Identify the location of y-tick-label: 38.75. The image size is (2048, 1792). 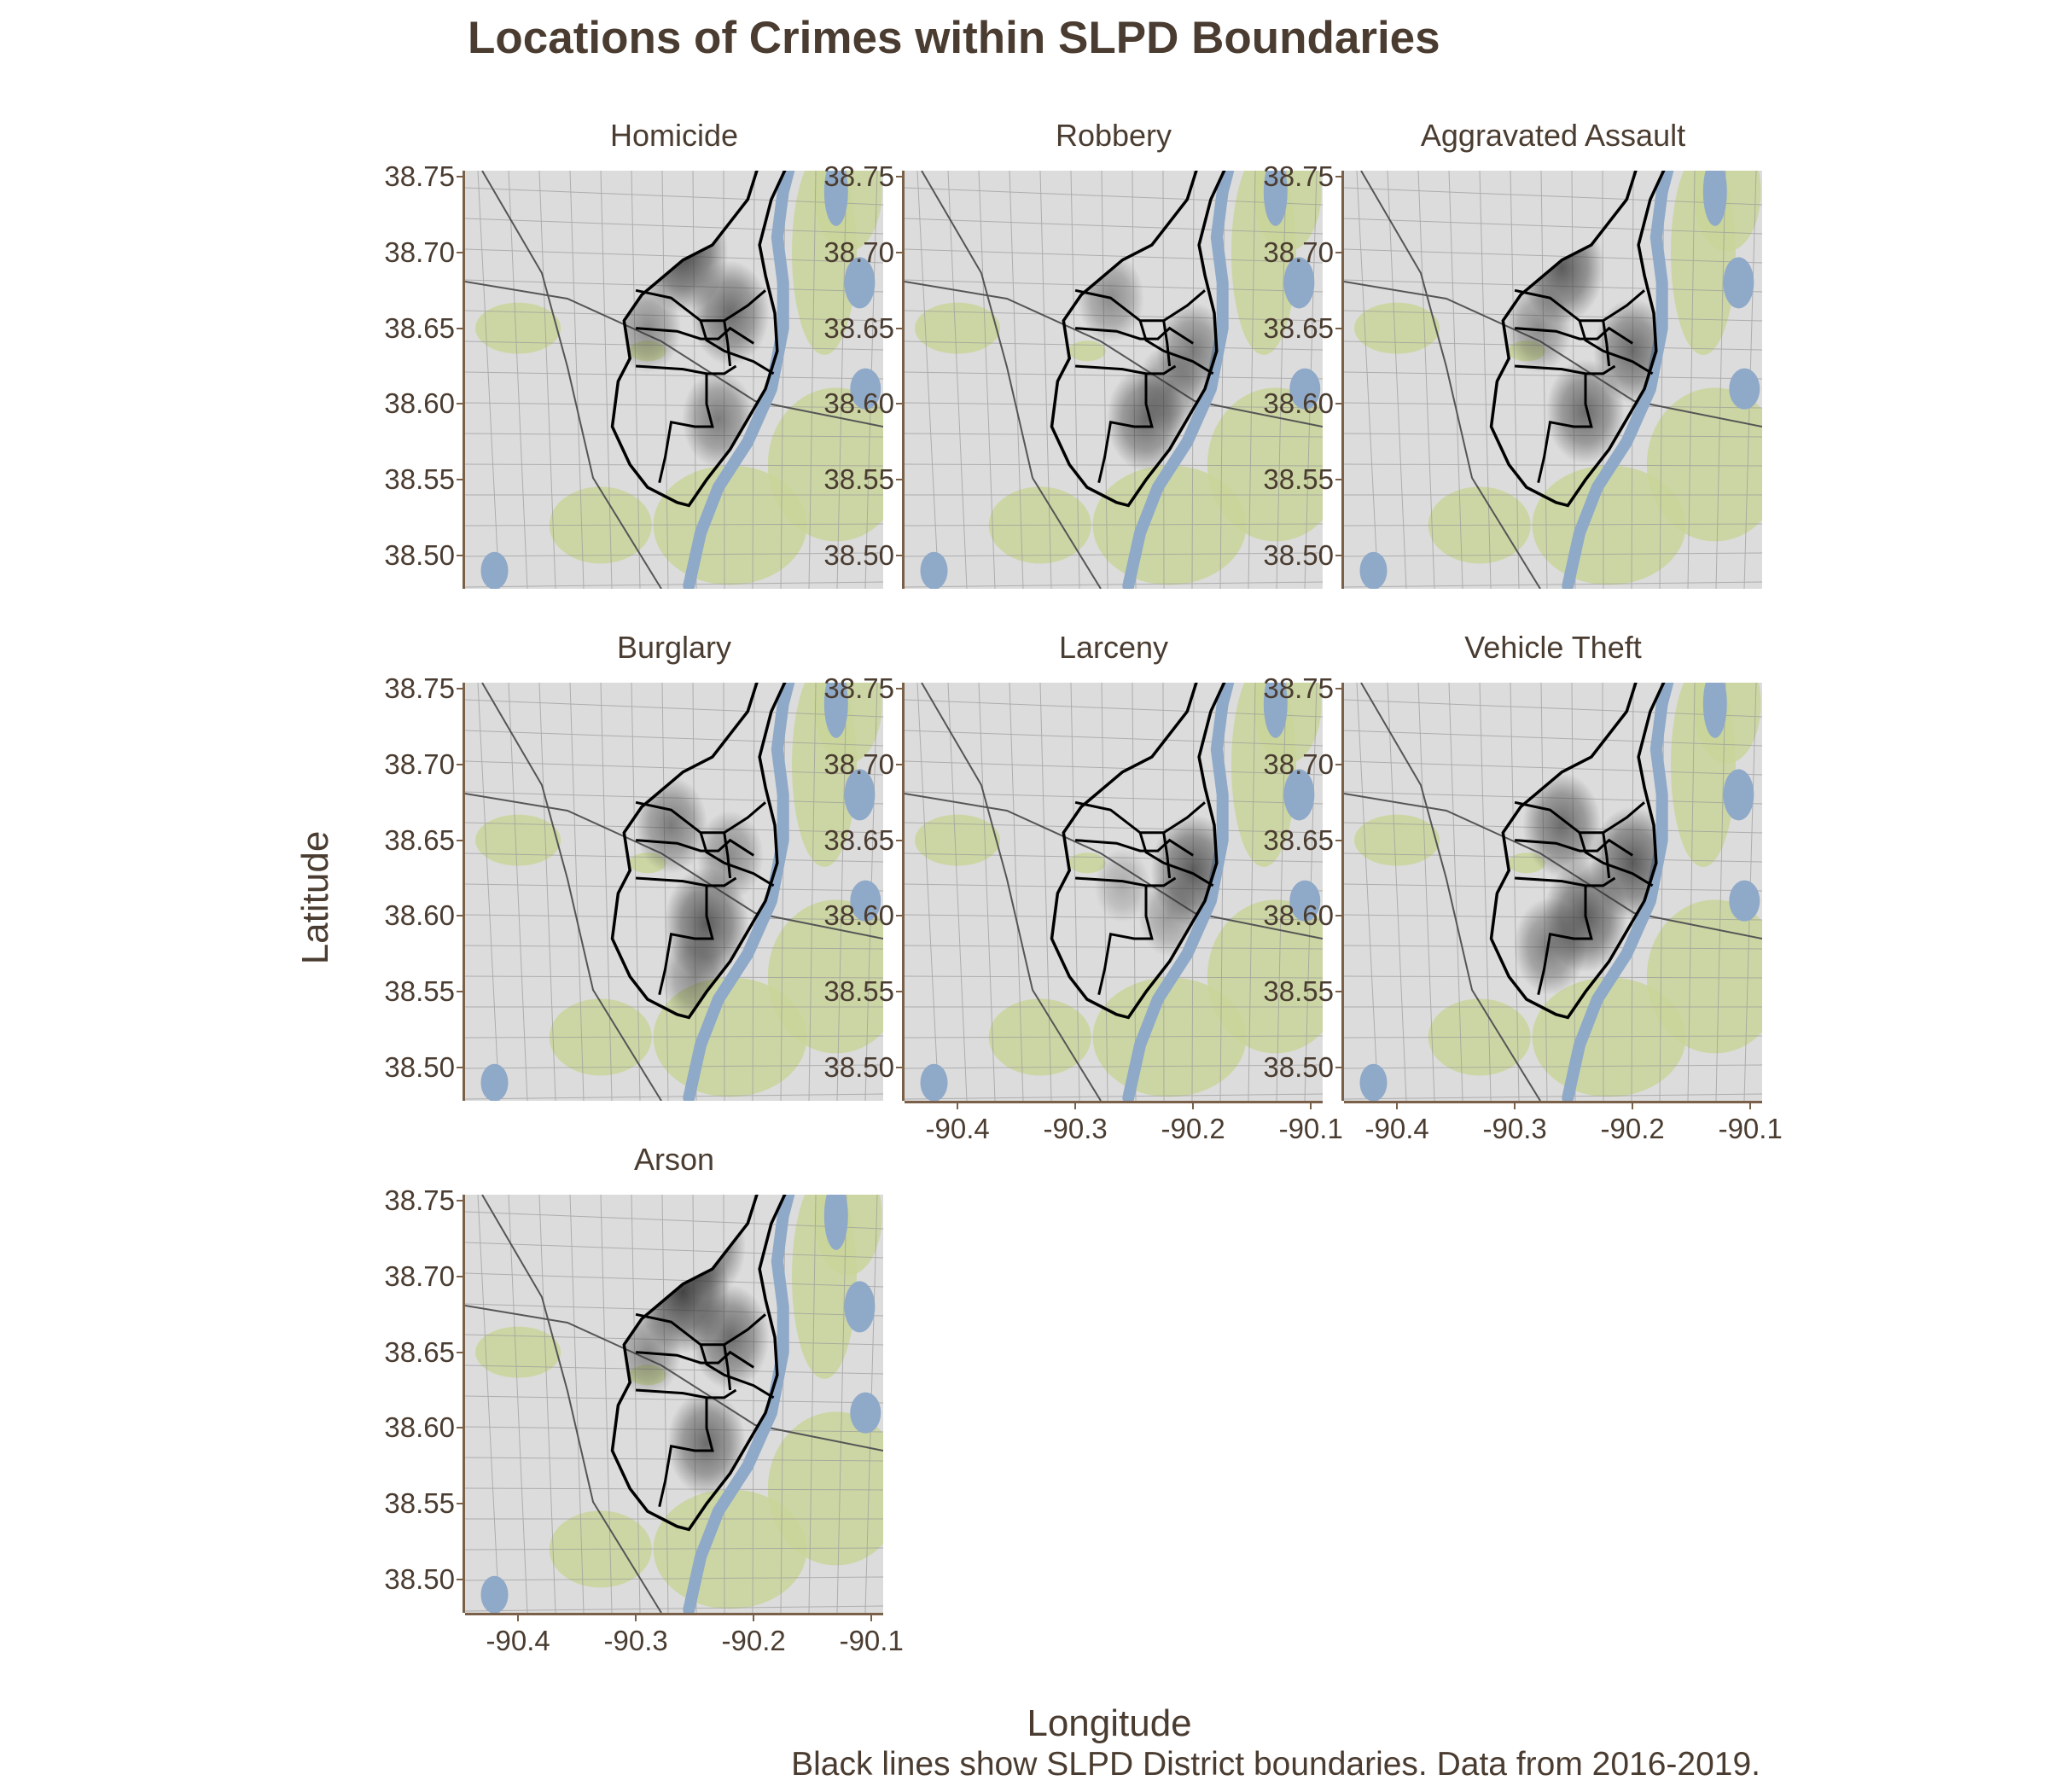
(419, 1200).